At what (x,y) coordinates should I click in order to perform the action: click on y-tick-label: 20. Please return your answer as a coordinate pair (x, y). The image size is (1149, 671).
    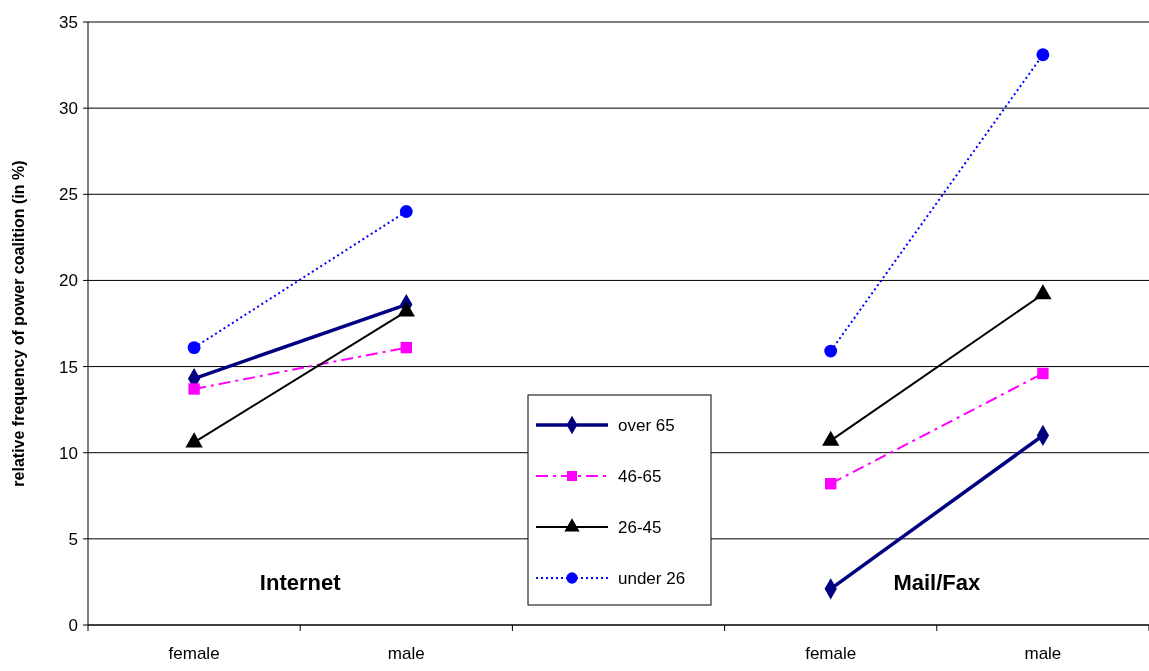
    Looking at the image, I should click on (68, 281).